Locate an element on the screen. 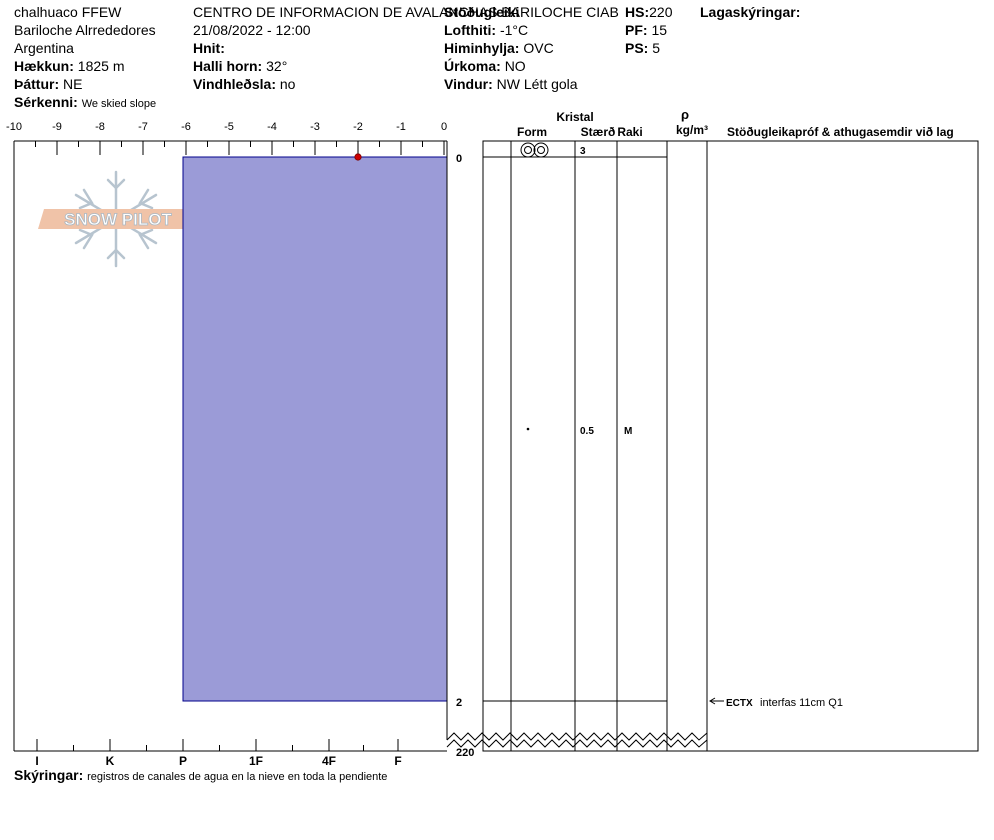 This screenshot has width=994, height=840. aspect-value: NE is located at coordinates (73, 84).